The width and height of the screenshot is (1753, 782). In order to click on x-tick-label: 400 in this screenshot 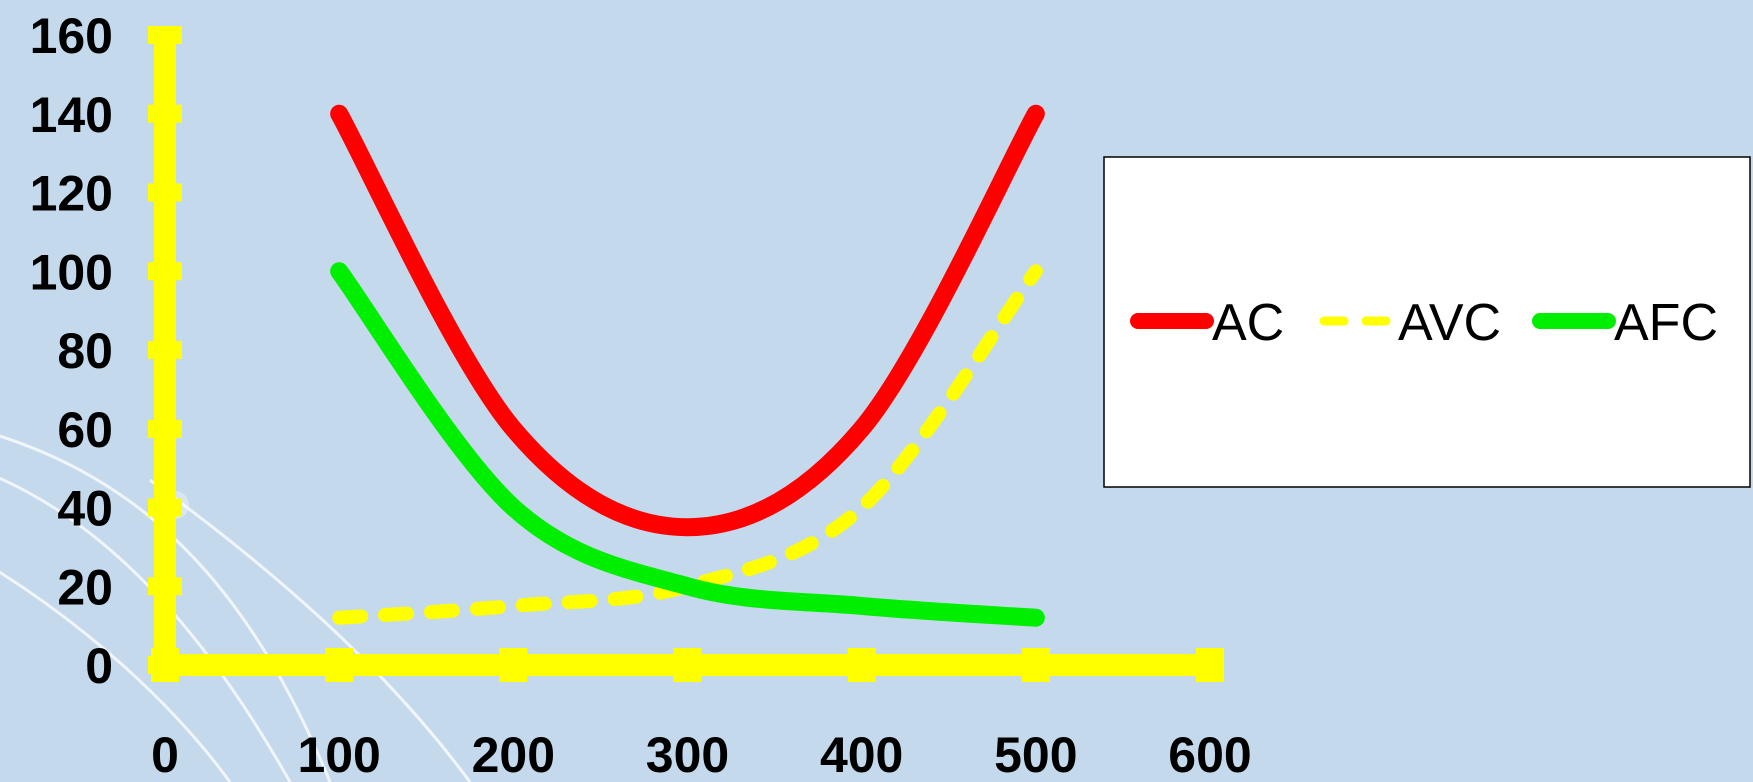, I will do `click(861, 754)`.